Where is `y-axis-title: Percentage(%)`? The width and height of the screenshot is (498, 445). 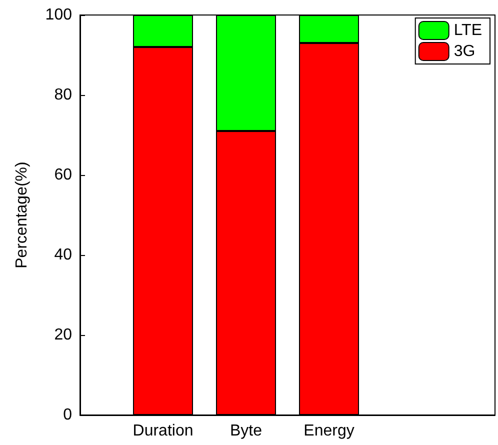 y-axis-title: Percentage(%) is located at coordinates (22, 215).